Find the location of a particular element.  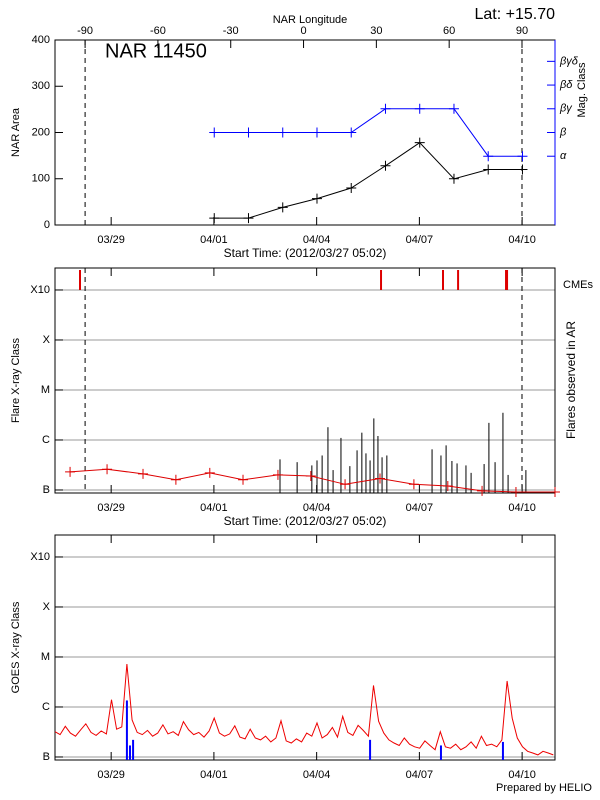

legend-label: CMEs is located at coordinates (578, 285).